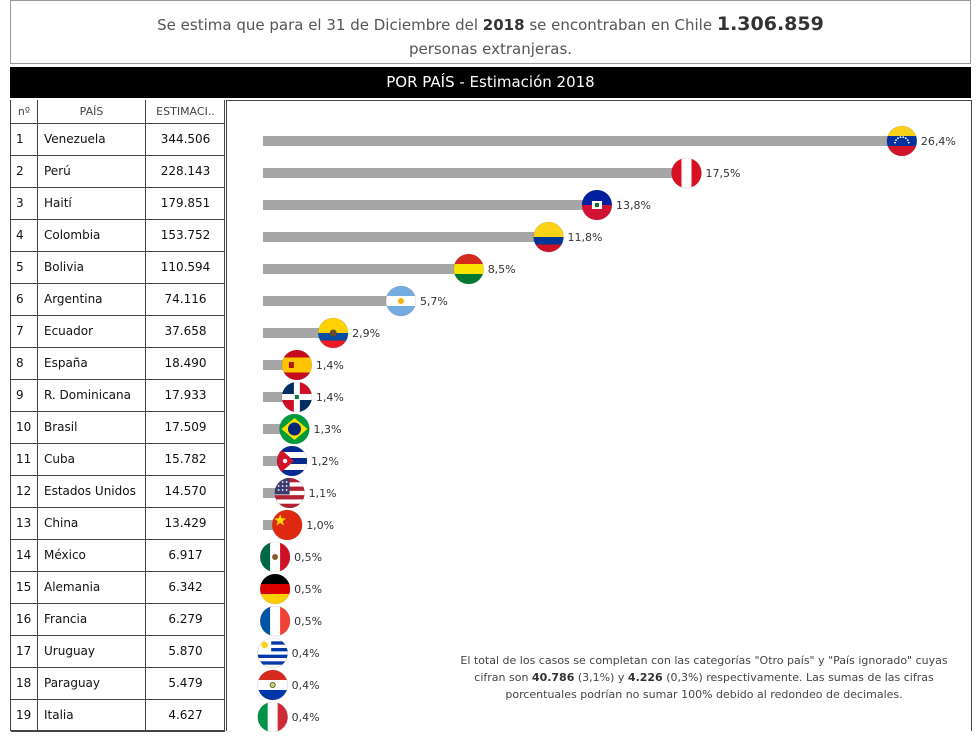  Describe the element at coordinates (24, 523) in the screenshot. I see `row-rank: 13` at that location.